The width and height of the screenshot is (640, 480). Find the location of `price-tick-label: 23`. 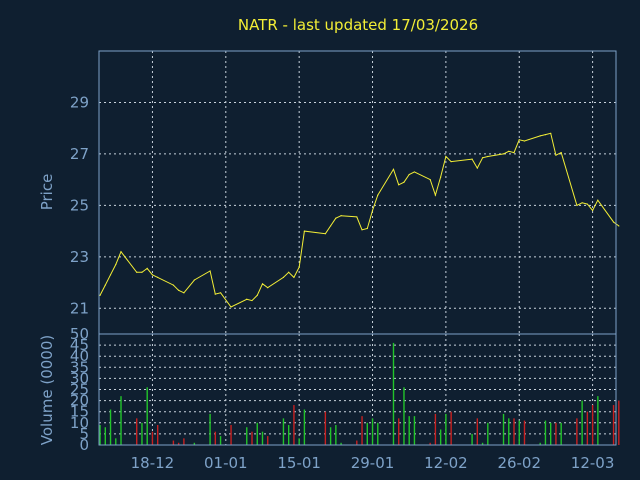

price-tick-label: 23 is located at coordinates (79, 257).